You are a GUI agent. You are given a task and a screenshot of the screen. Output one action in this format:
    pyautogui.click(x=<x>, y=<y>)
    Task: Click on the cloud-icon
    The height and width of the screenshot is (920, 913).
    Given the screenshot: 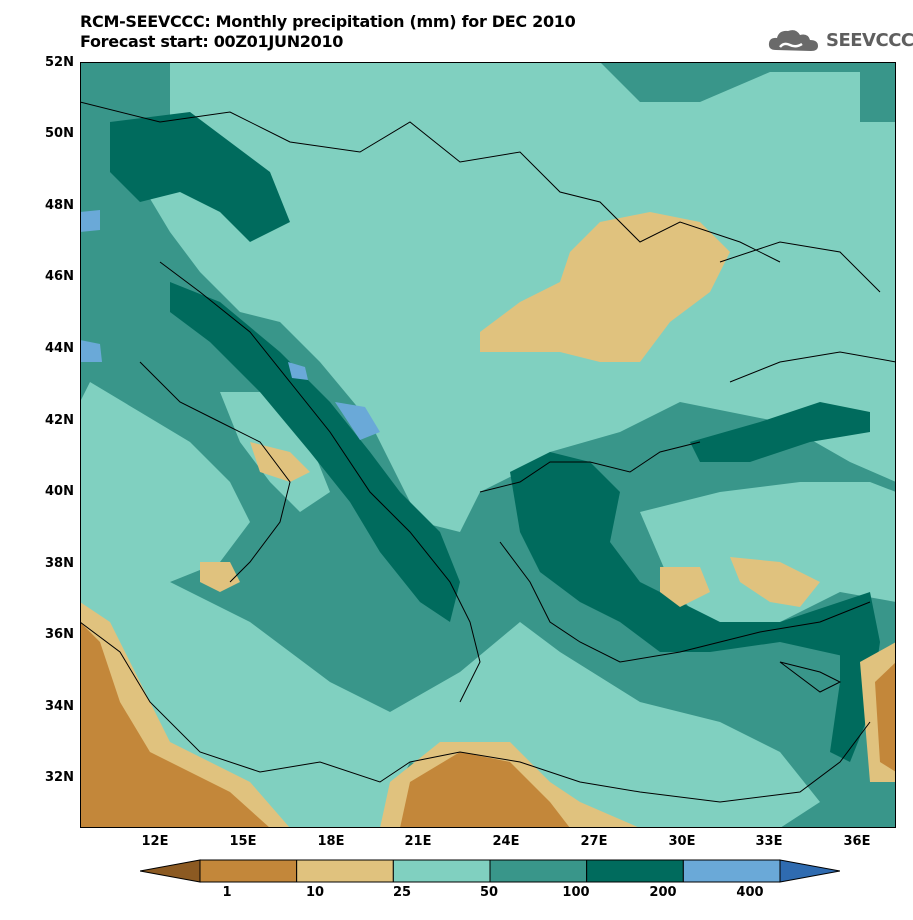 What is the action you would take?
    pyautogui.click(x=793, y=40)
    